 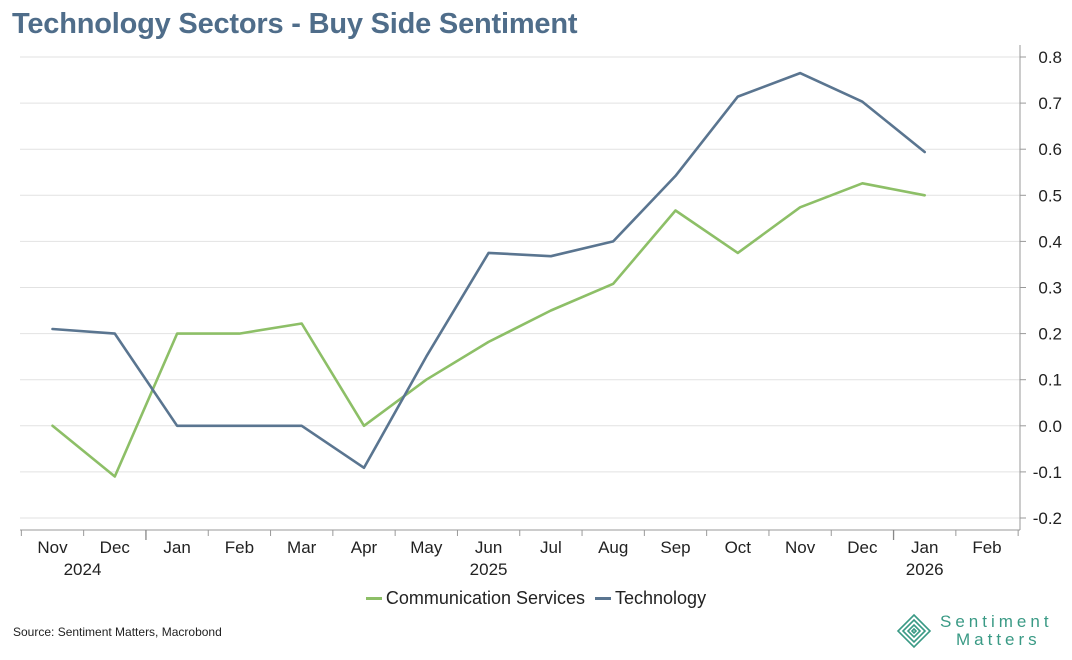 I want to click on x-year-label: 2024, so click(x=83, y=569).